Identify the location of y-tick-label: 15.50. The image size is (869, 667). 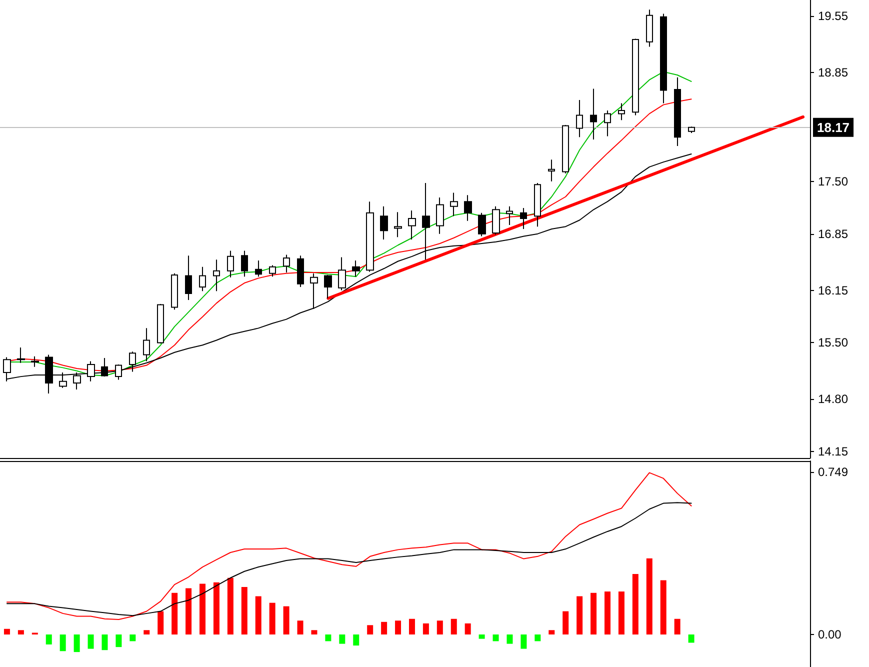
(833, 343).